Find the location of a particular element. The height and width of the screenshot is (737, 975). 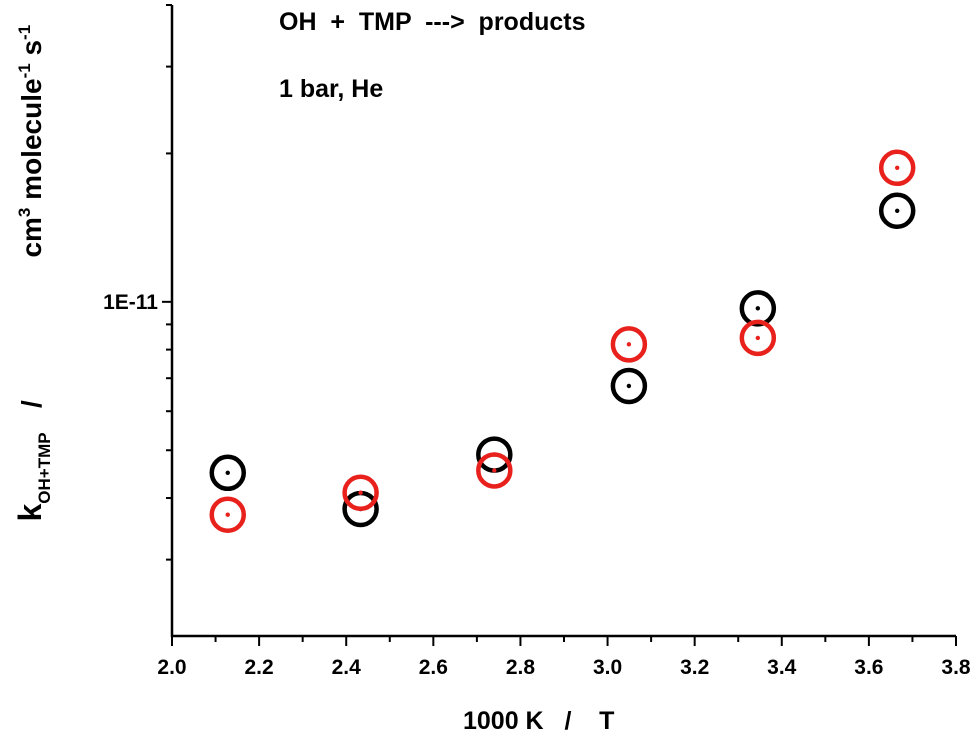

x-tick-label: 2.8 is located at coordinates (521, 667).